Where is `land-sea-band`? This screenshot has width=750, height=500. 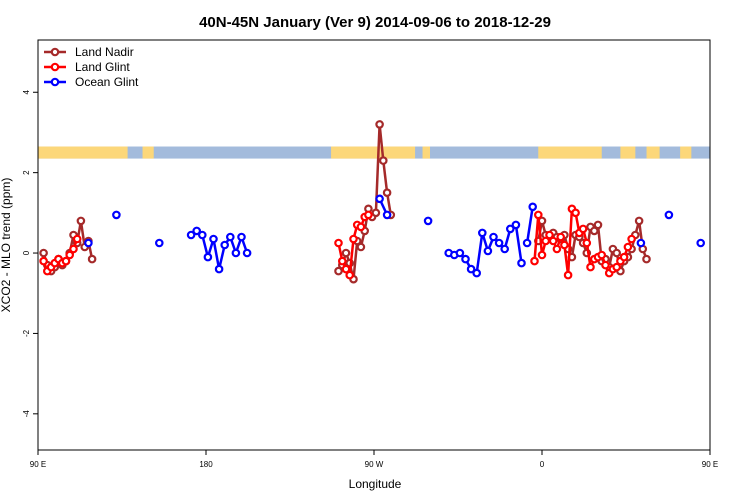 land-sea-band is located at coordinates (374, 152).